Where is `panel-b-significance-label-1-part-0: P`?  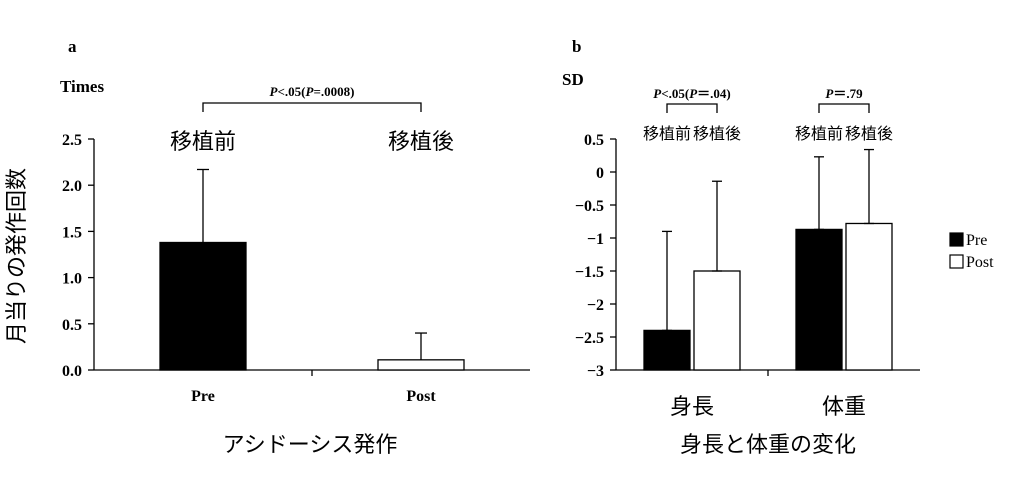
panel-b-significance-label-1-part-0: P is located at coordinates (829, 93).